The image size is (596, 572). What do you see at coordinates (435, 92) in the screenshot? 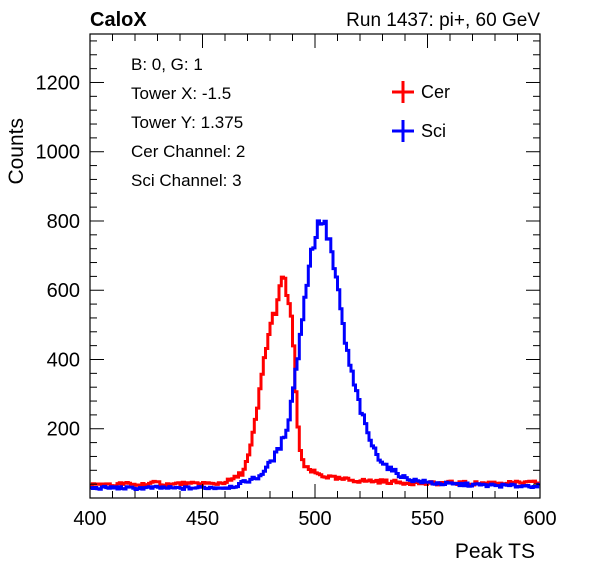
I see `legend-label-cer: Cer` at bounding box center [435, 92].